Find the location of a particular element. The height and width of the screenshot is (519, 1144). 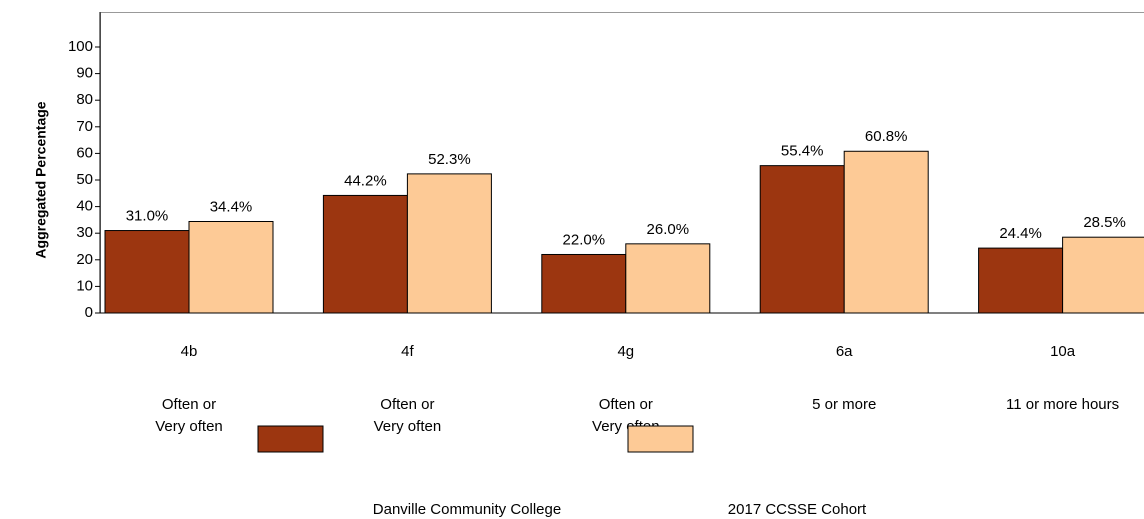

legend-label: Danville Community College is located at coordinates (467, 509).